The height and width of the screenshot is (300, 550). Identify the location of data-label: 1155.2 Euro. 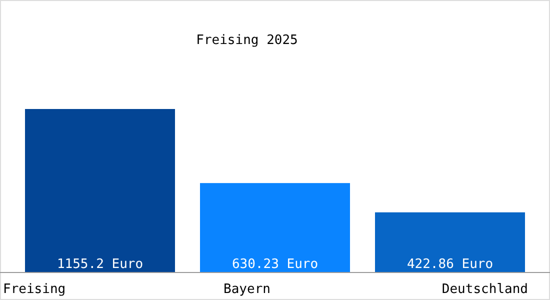
(100, 264).